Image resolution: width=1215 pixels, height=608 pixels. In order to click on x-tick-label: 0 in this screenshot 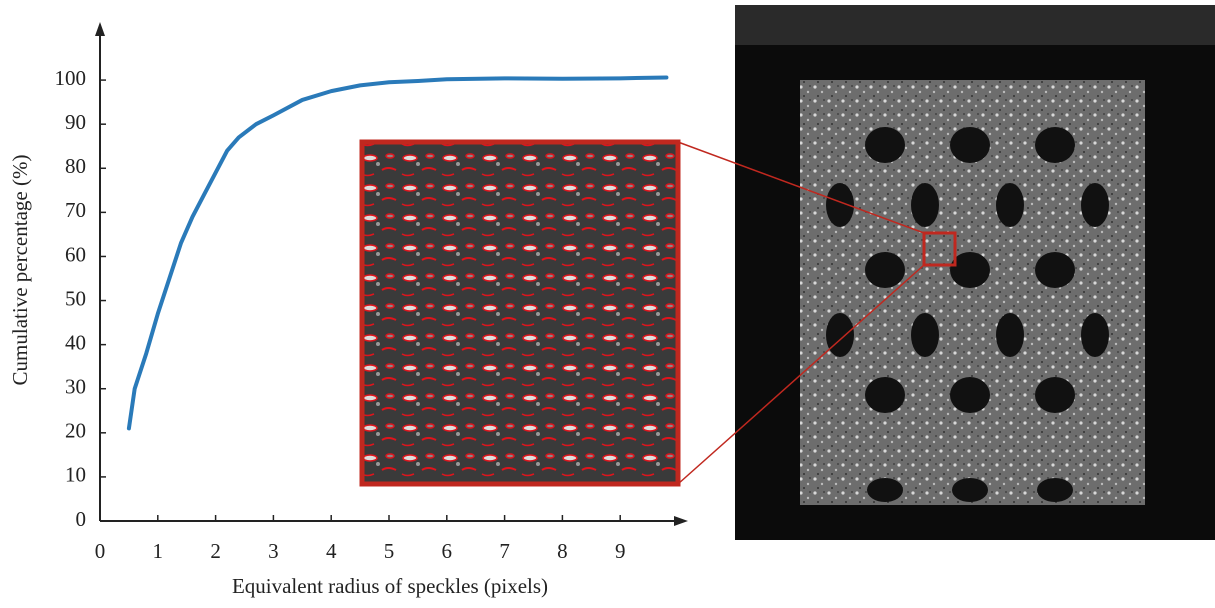, I will do `click(100, 551)`.